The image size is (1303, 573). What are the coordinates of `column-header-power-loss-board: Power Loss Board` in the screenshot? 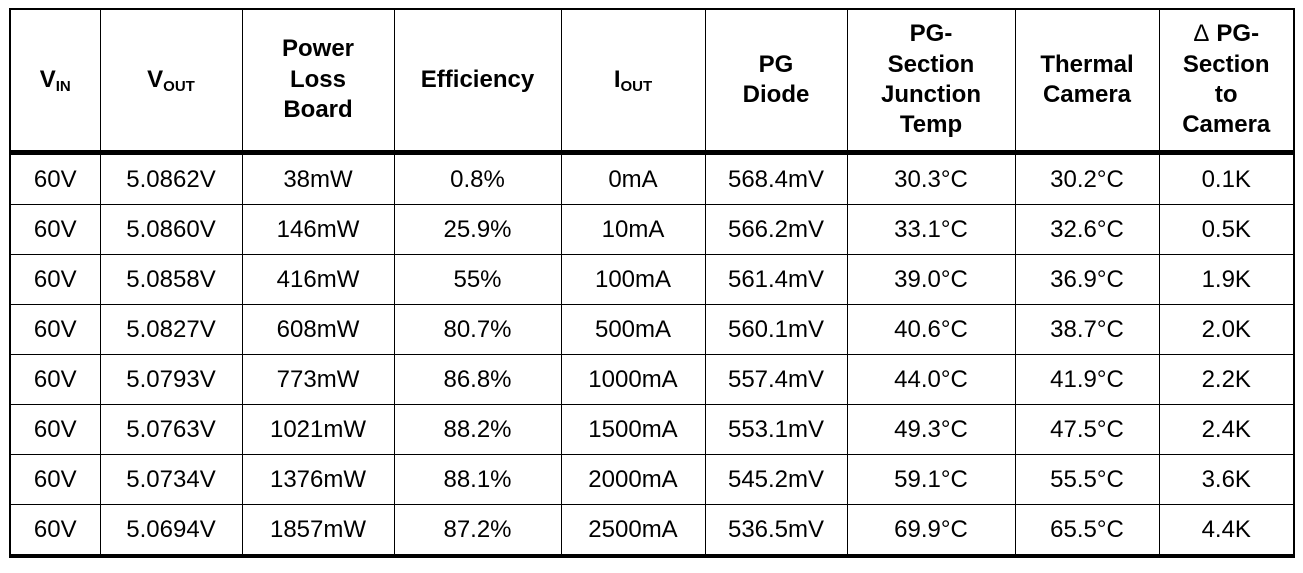 It's located at (318, 81).